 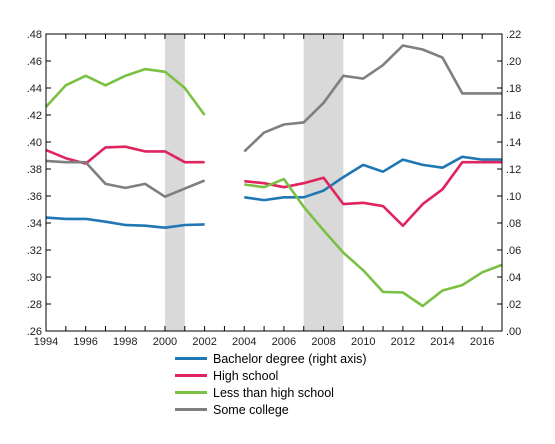 What do you see at coordinates (174, 182) in the screenshot?
I see `recession-band` at bounding box center [174, 182].